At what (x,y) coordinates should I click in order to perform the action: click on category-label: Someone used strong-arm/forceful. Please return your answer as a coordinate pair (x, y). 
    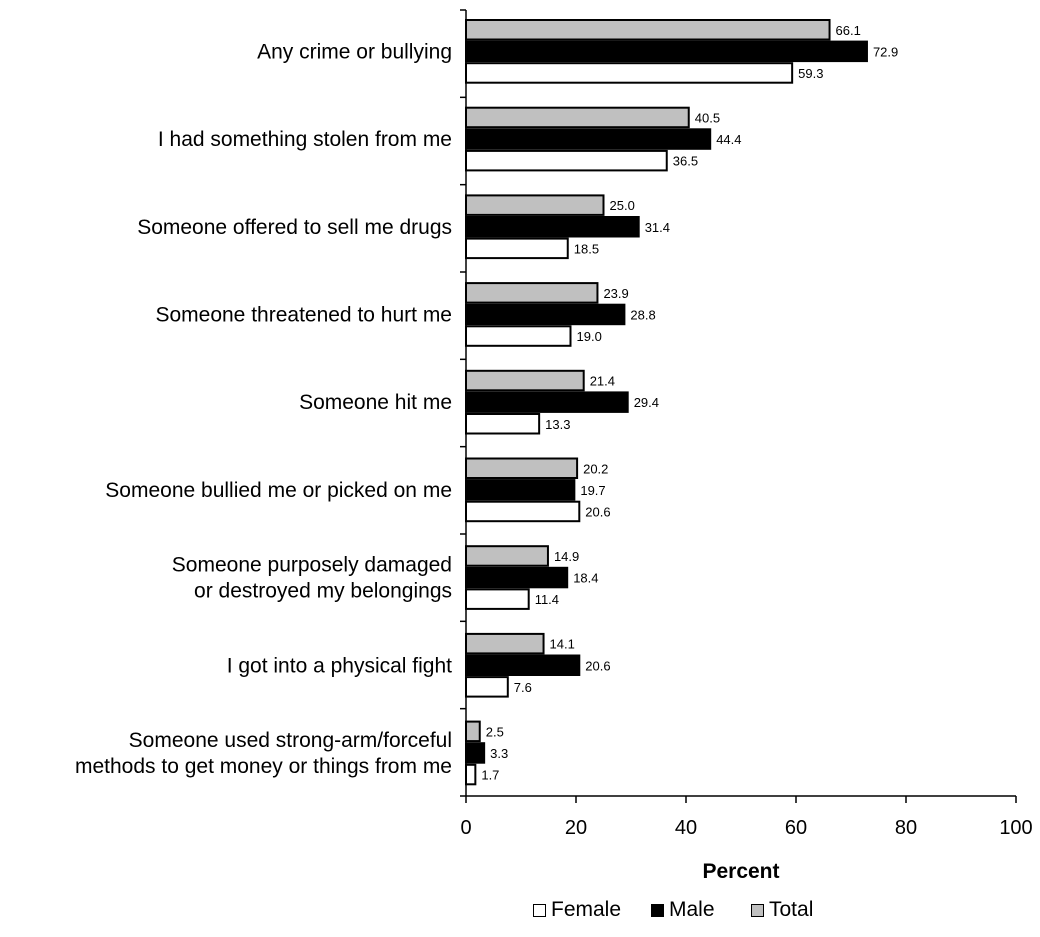
    Looking at the image, I should click on (290, 740).